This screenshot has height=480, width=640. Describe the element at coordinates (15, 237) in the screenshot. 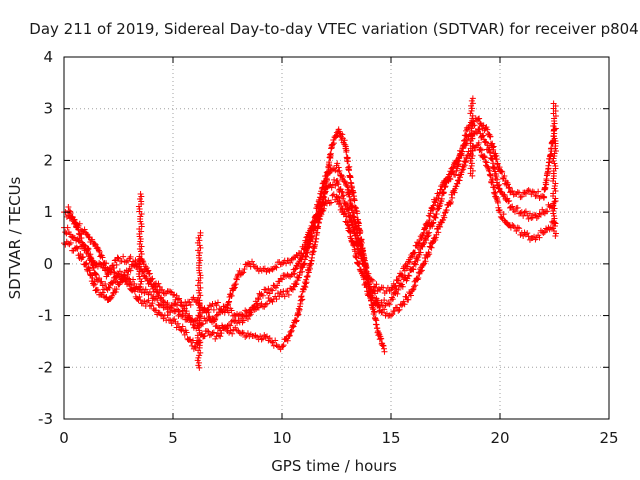

I see `y-axis-label: SDTVAR / TECUs` at that location.